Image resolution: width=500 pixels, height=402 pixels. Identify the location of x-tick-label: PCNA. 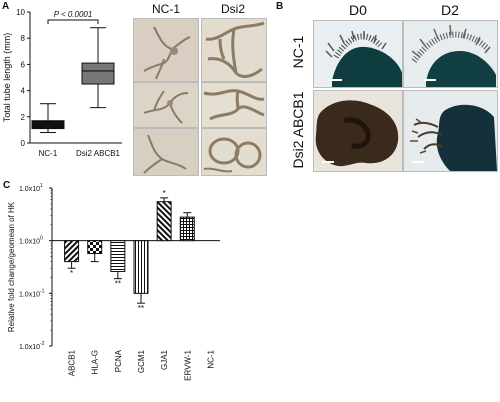
(118, 360).